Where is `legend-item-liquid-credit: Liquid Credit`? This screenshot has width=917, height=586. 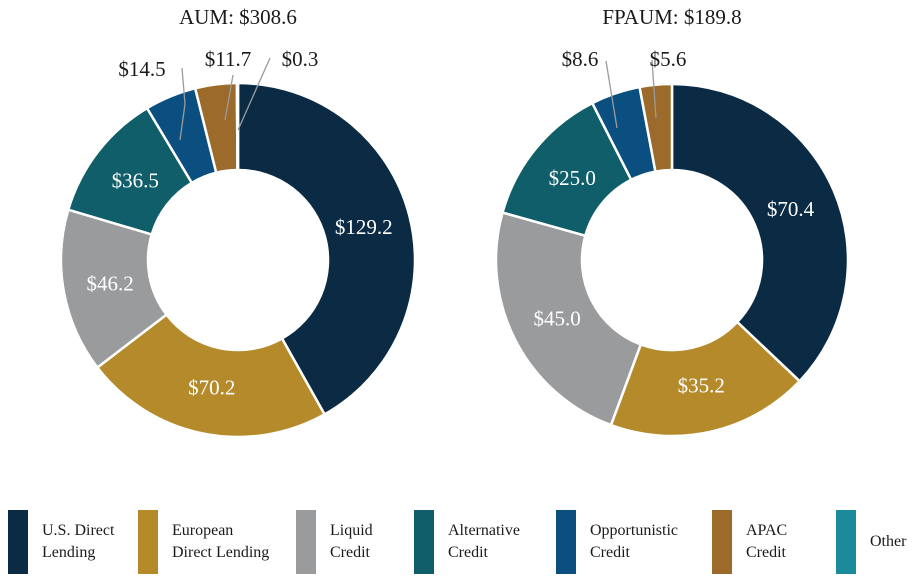
legend-item-liquid-credit: Liquid Credit is located at coordinates (334, 542).